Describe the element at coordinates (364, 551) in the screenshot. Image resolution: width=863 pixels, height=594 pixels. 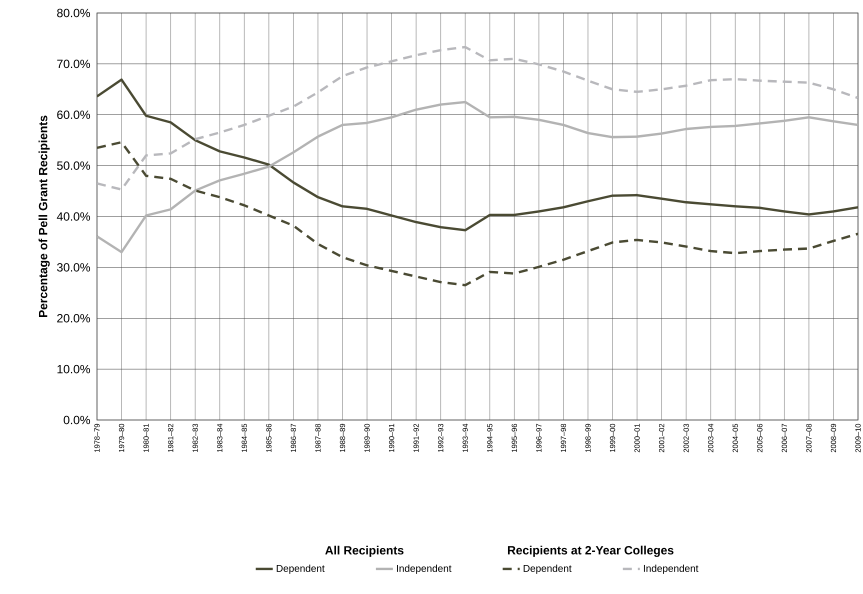
I see `text: All Recipients` at that location.